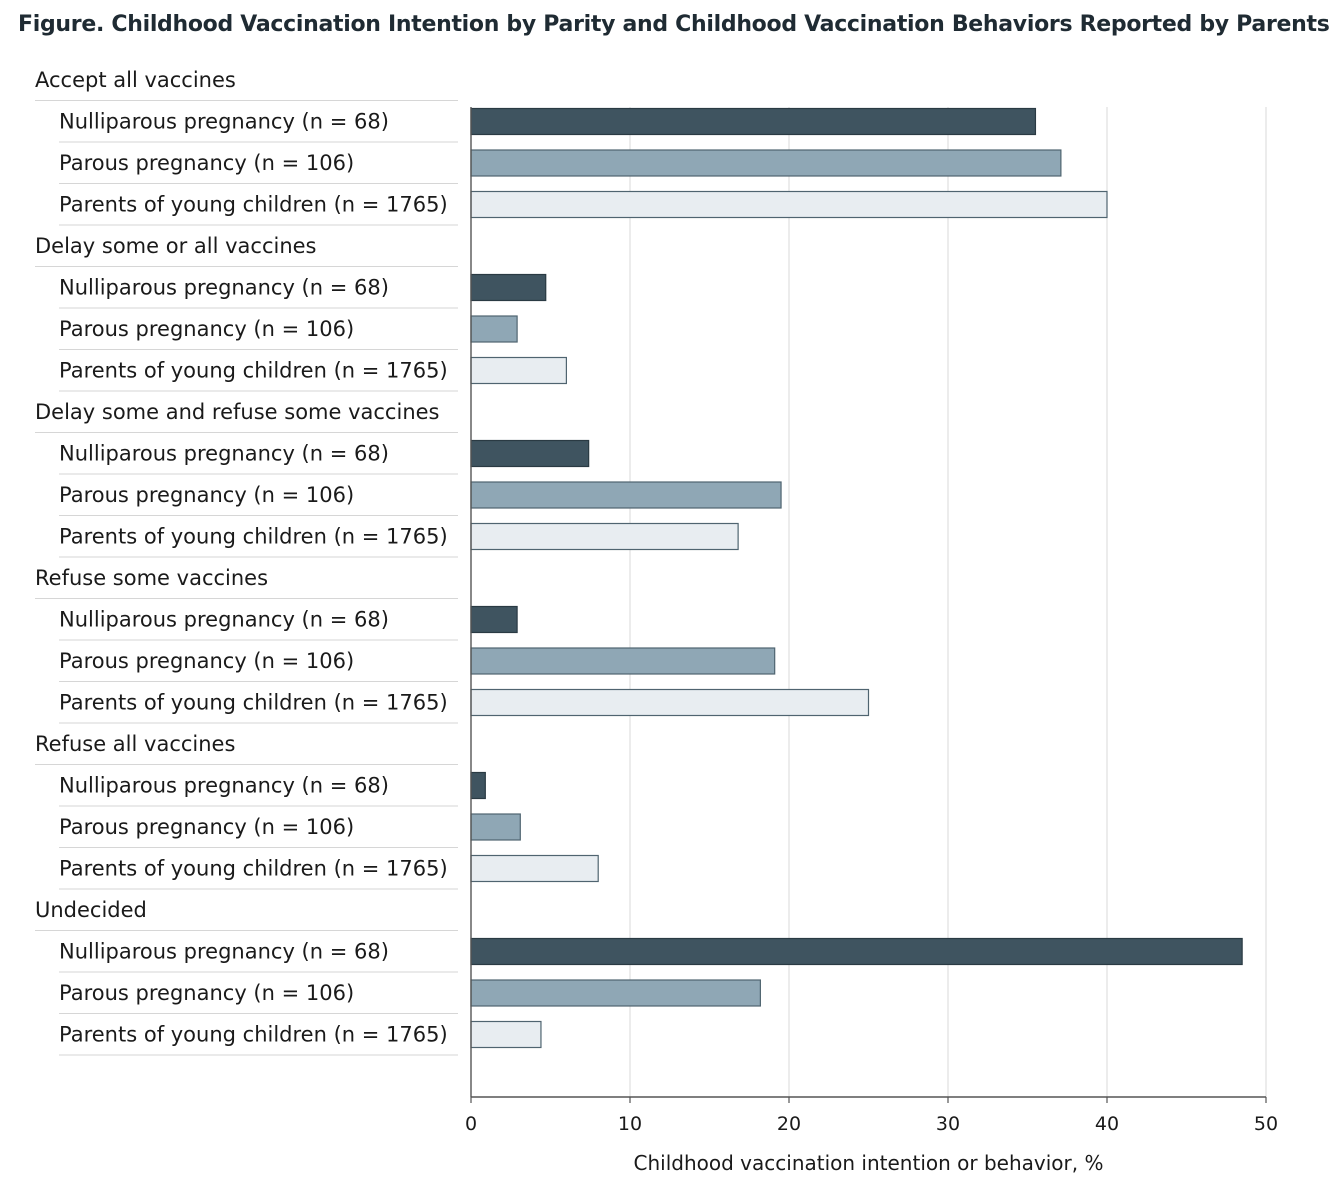  I want to click on group-label: Delay some or all vaccines, so click(176, 246).